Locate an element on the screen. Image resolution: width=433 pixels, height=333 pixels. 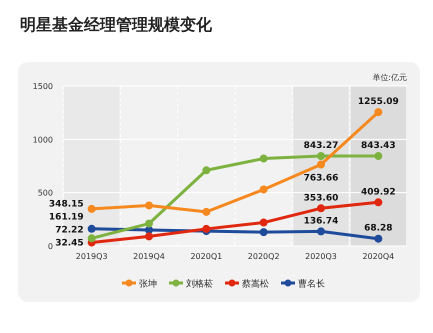
chart-title: 明星基金经理管理规模变化 is located at coordinates (116, 24).